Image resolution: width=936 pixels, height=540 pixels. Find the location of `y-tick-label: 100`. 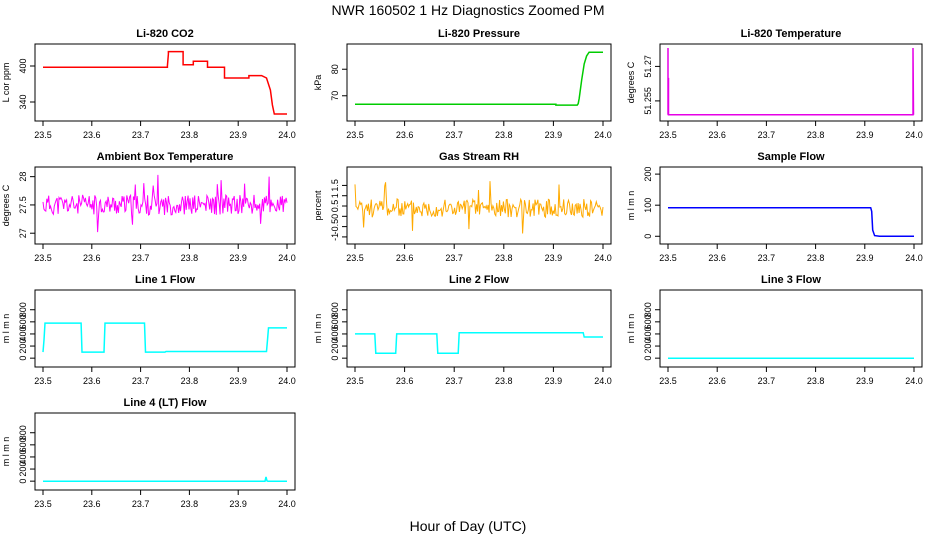

y-tick-label: 100 is located at coordinates (648, 205).